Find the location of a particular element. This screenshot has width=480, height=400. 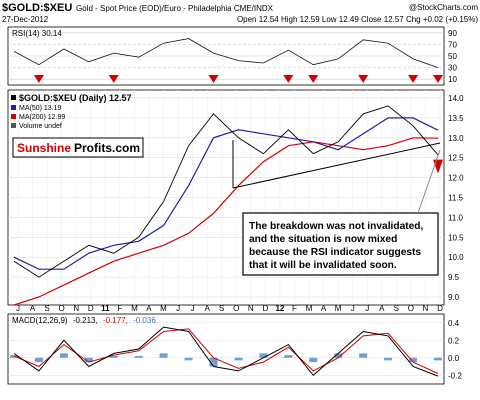

chart-symbol: $GOLD:$XEU is located at coordinates (37, 8).